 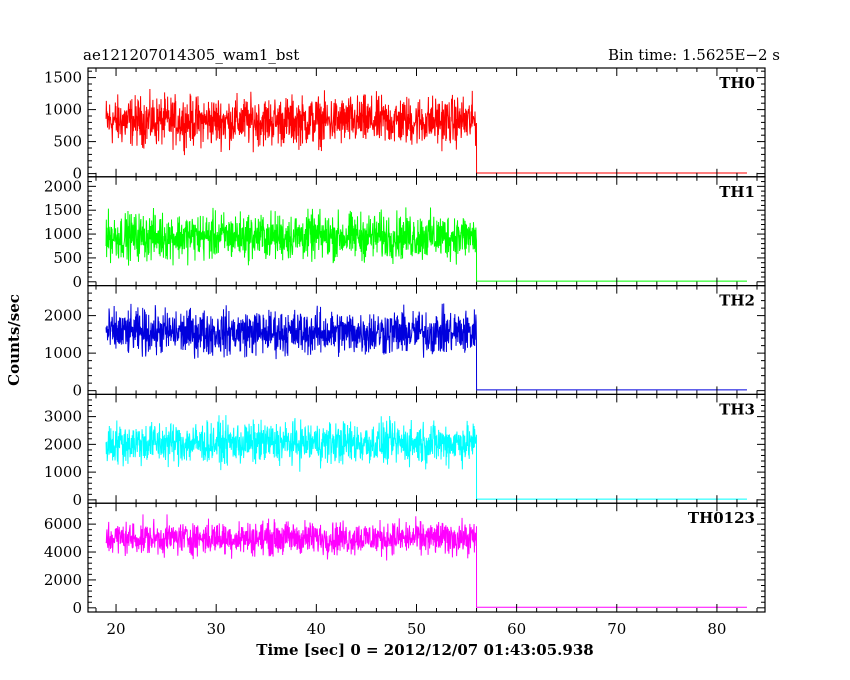 What do you see at coordinates (716, 629) in the screenshot?
I see `x-tick-label: 80` at bounding box center [716, 629].